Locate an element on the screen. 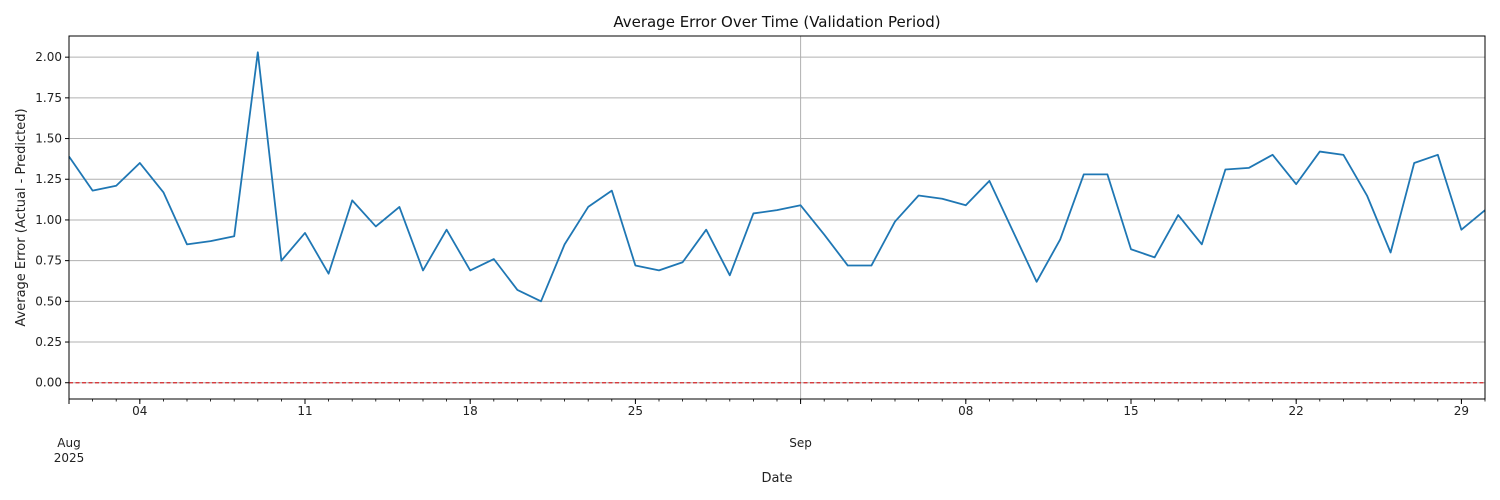 This screenshot has width=1500, height=500. x-axis-label: Date is located at coordinates (776, 478).